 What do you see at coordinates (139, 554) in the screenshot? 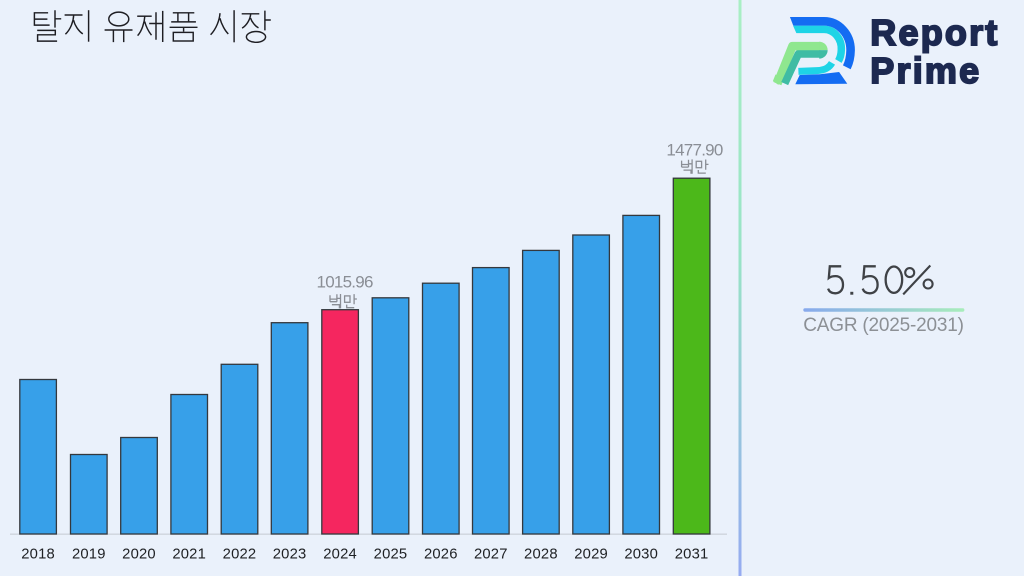
I see `svg-text: 2020` at bounding box center [139, 554].